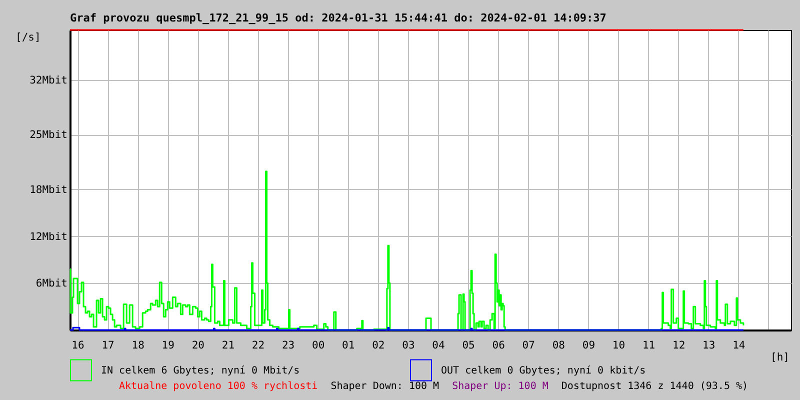 The height and width of the screenshot is (400, 800). What do you see at coordinates (385, 387) in the screenshot?
I see `text: Shaper Down: 100 M` at bounding box center [385, 387].